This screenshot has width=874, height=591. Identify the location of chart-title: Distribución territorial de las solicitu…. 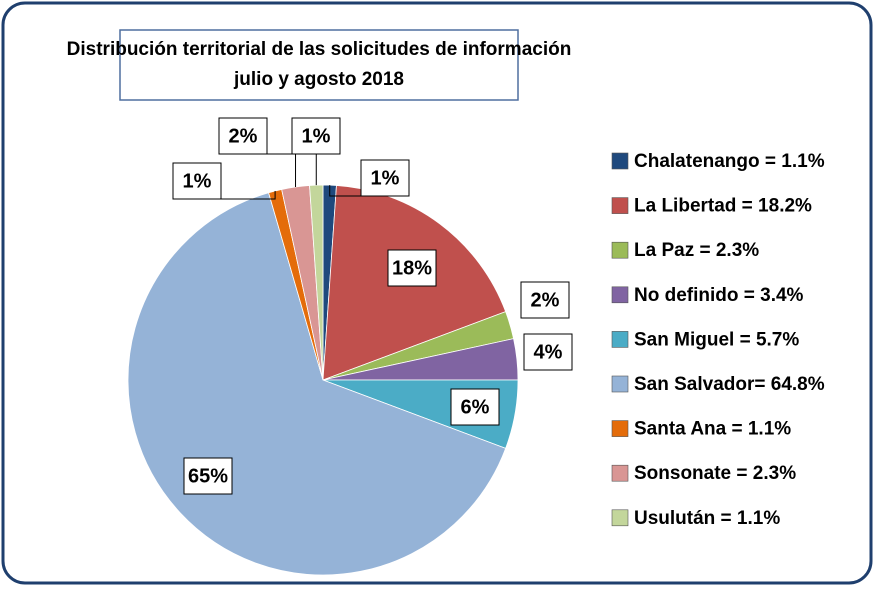
(319, 49).